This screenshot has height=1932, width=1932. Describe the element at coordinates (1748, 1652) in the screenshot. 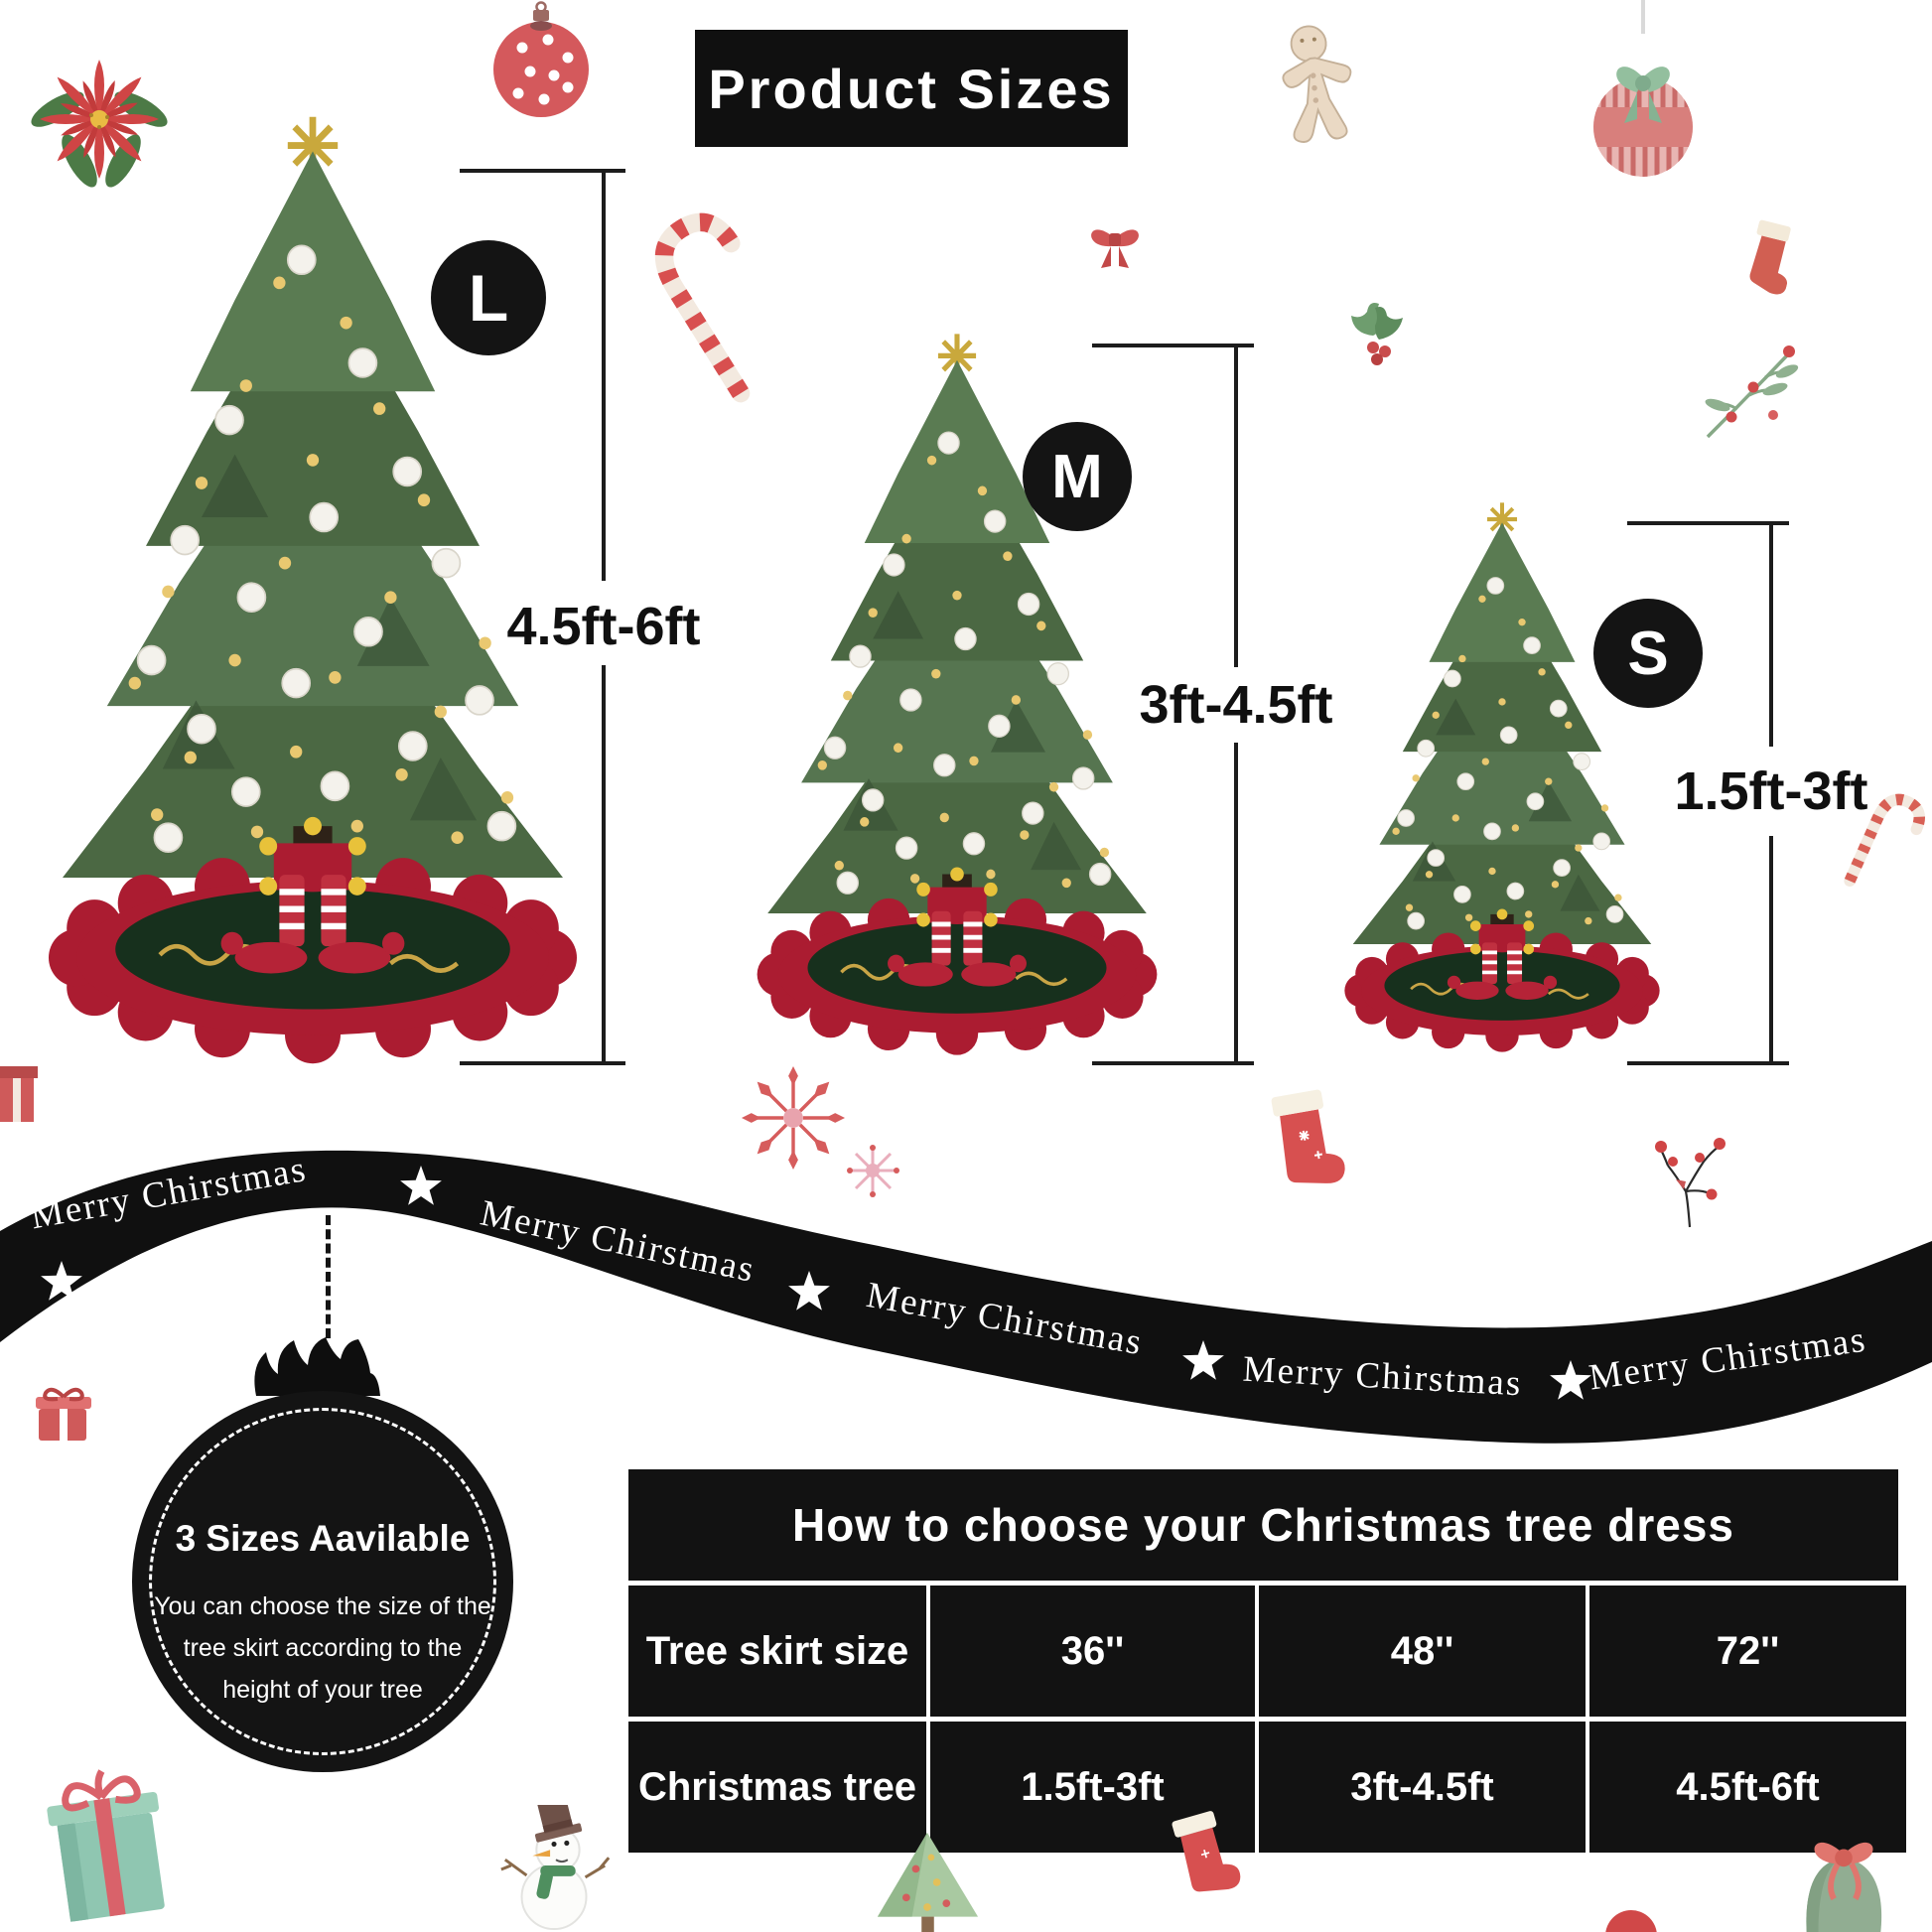

I see `table-cell: 72''` at that location.